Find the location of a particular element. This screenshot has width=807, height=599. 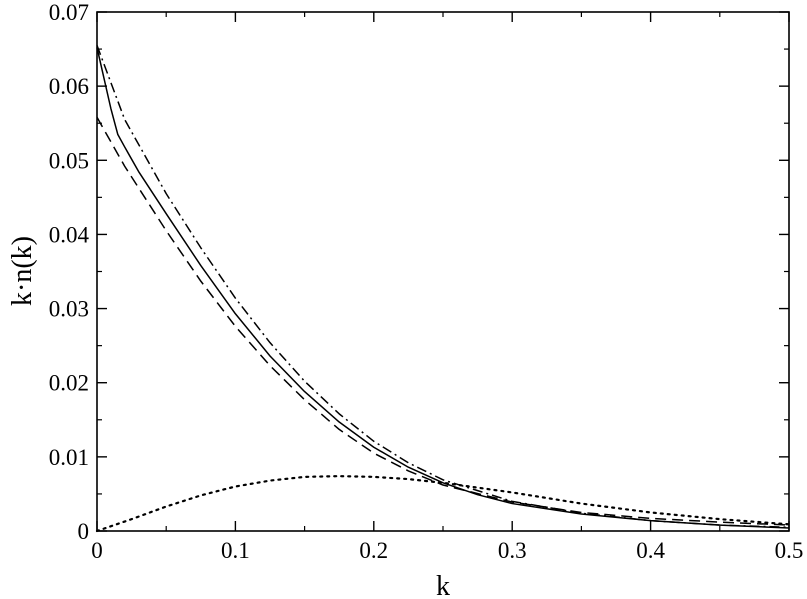

y-tick-label: 0 is located at coordinates (84, 531).